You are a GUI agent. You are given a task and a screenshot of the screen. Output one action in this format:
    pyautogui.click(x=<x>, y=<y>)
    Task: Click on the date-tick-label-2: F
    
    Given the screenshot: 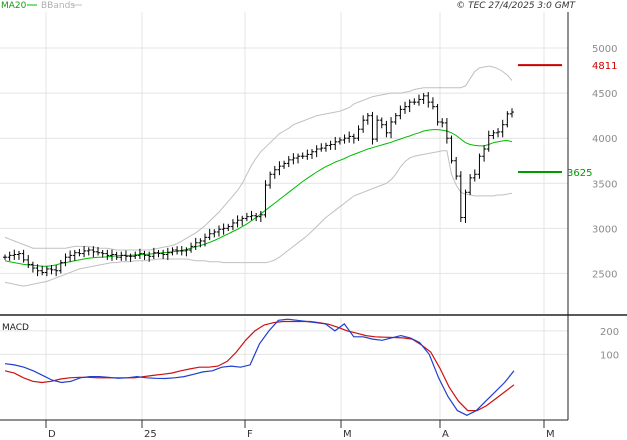 What is the action you would take?
    pyautogui.click(x=250, y=434)
    